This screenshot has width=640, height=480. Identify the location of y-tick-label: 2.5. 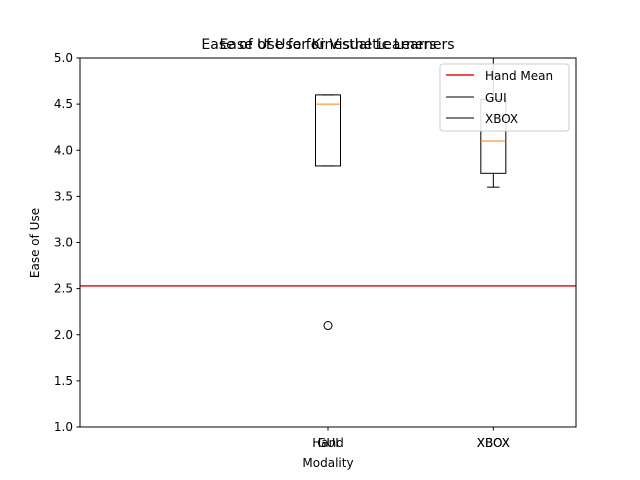
(63, 289).